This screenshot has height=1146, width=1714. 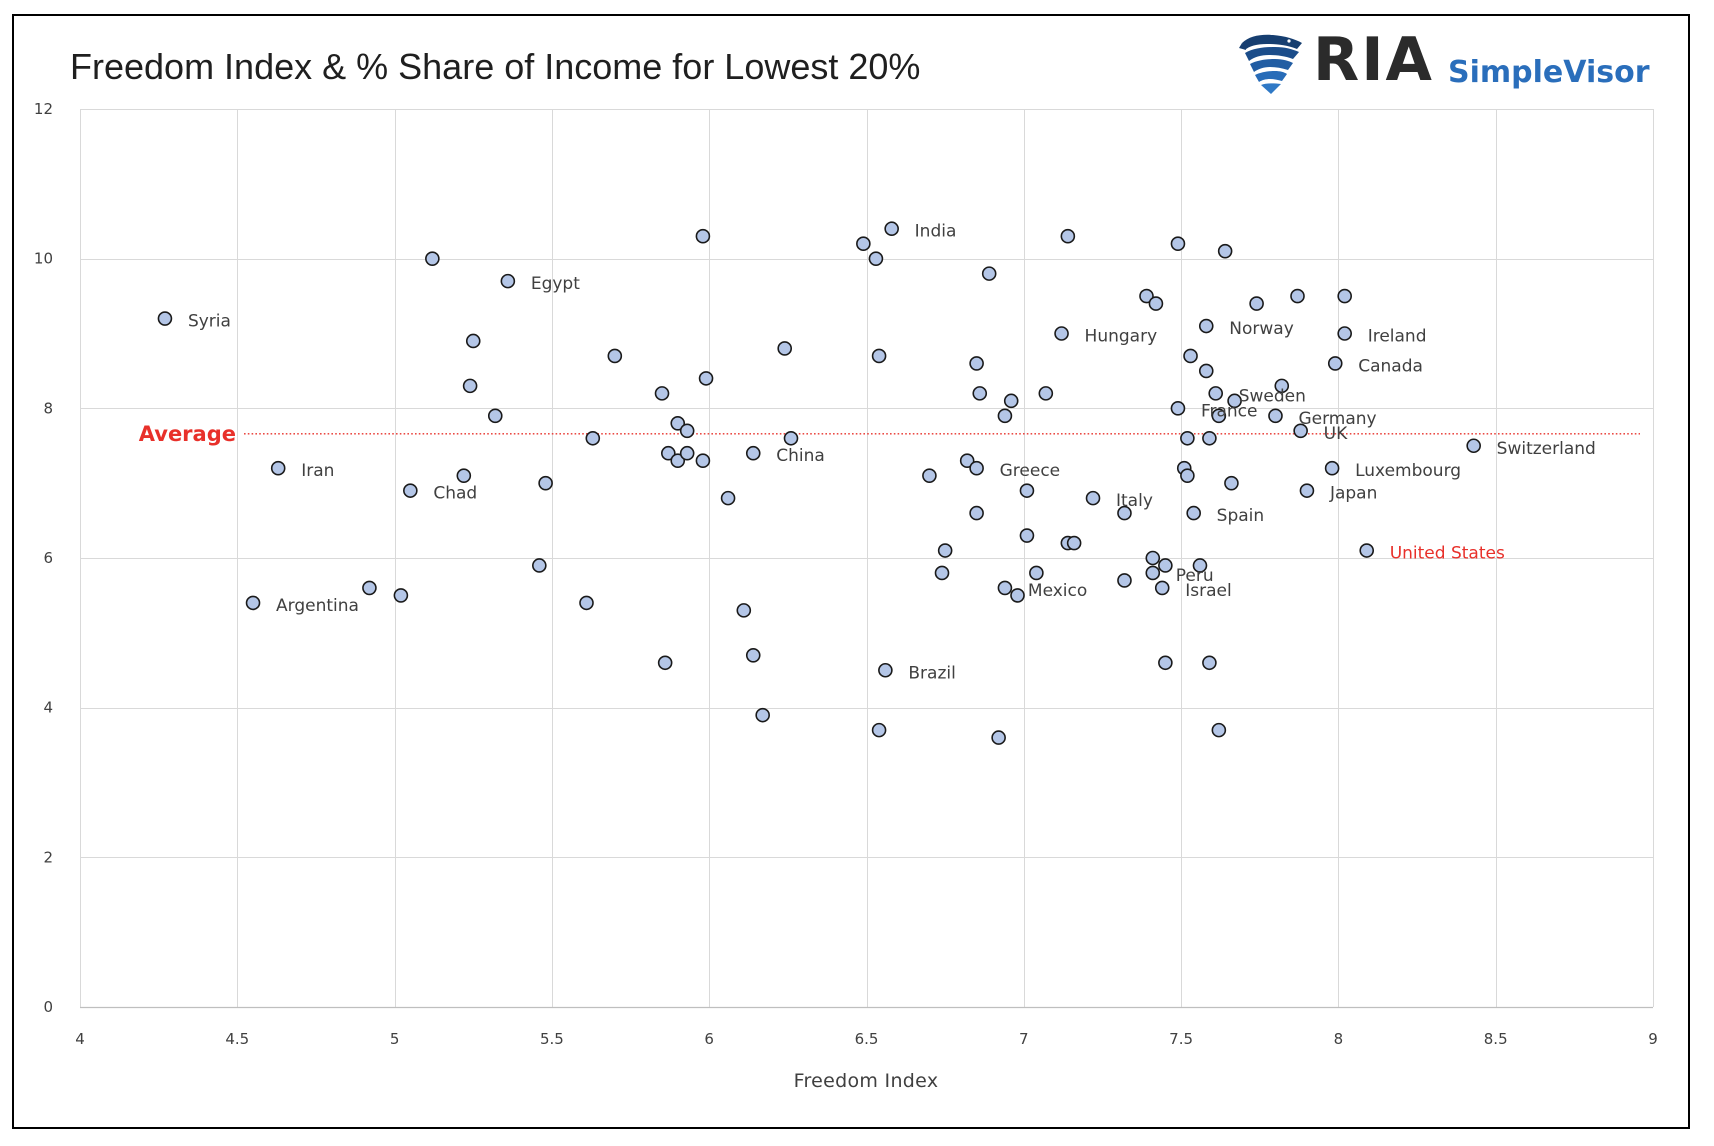 I want to click on point-label: Canada, so click(x=1390, y=366).